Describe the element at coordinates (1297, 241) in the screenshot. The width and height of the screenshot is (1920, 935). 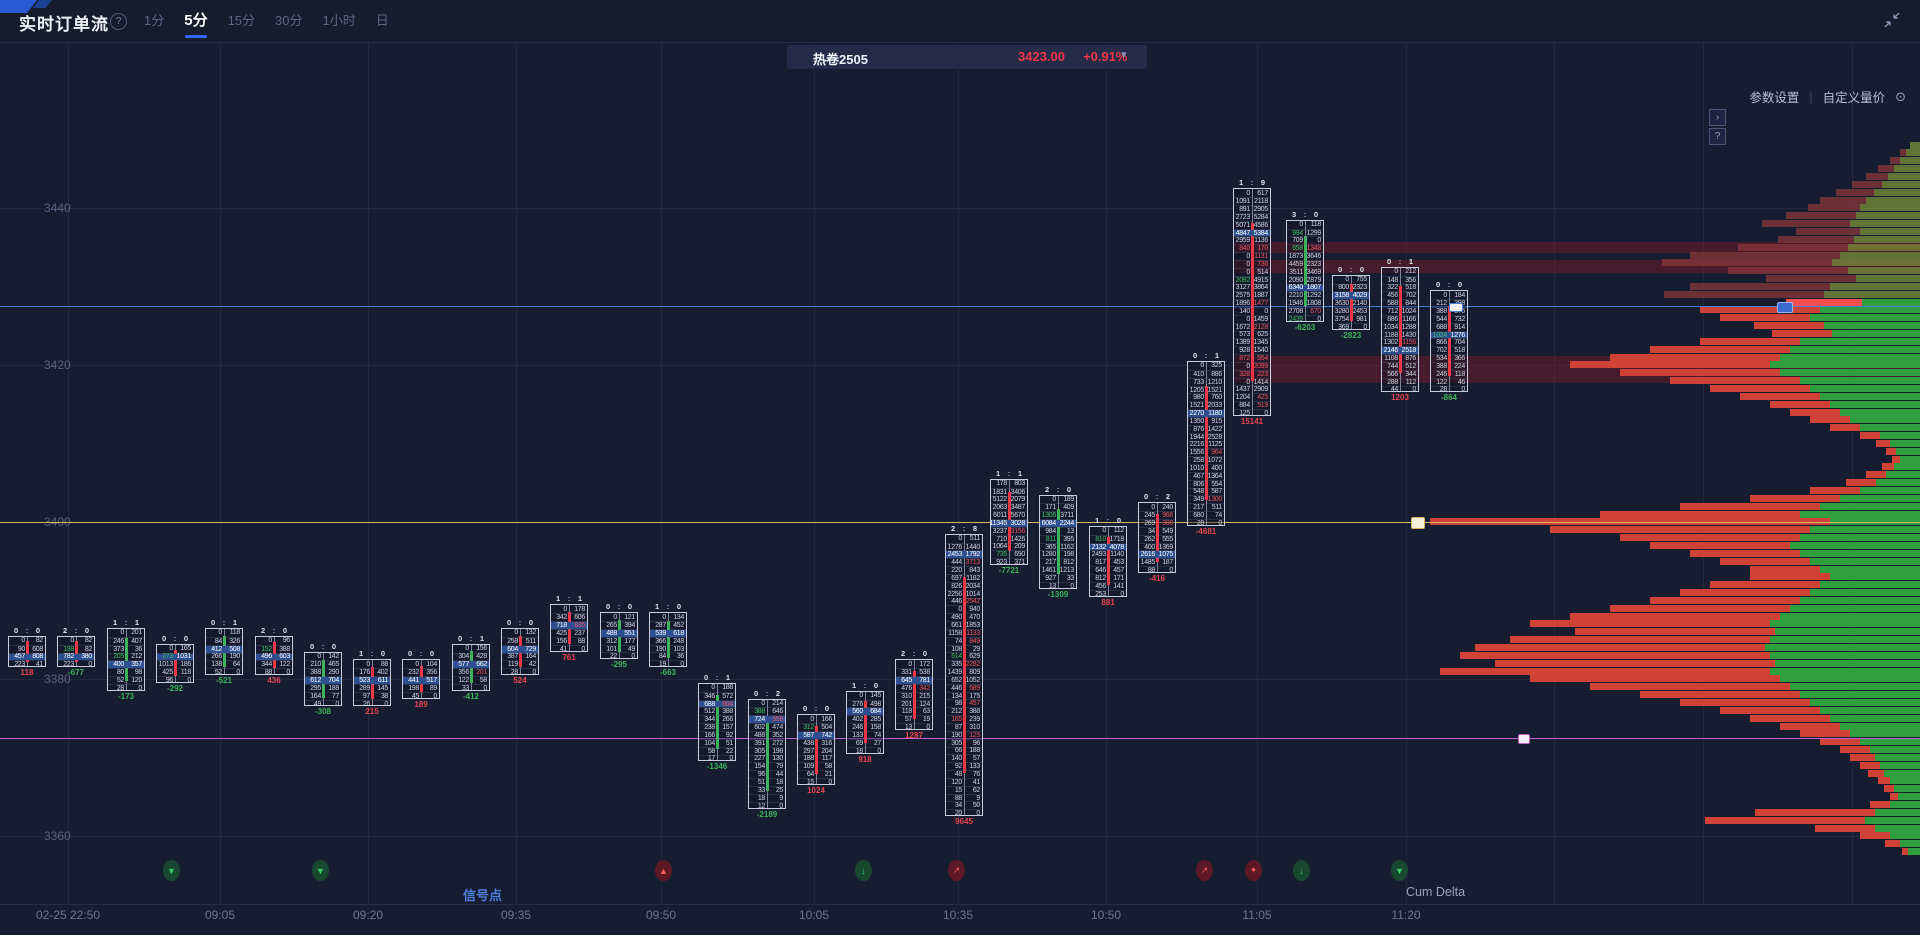
I see `bid-volume-cell: 709` at that location.